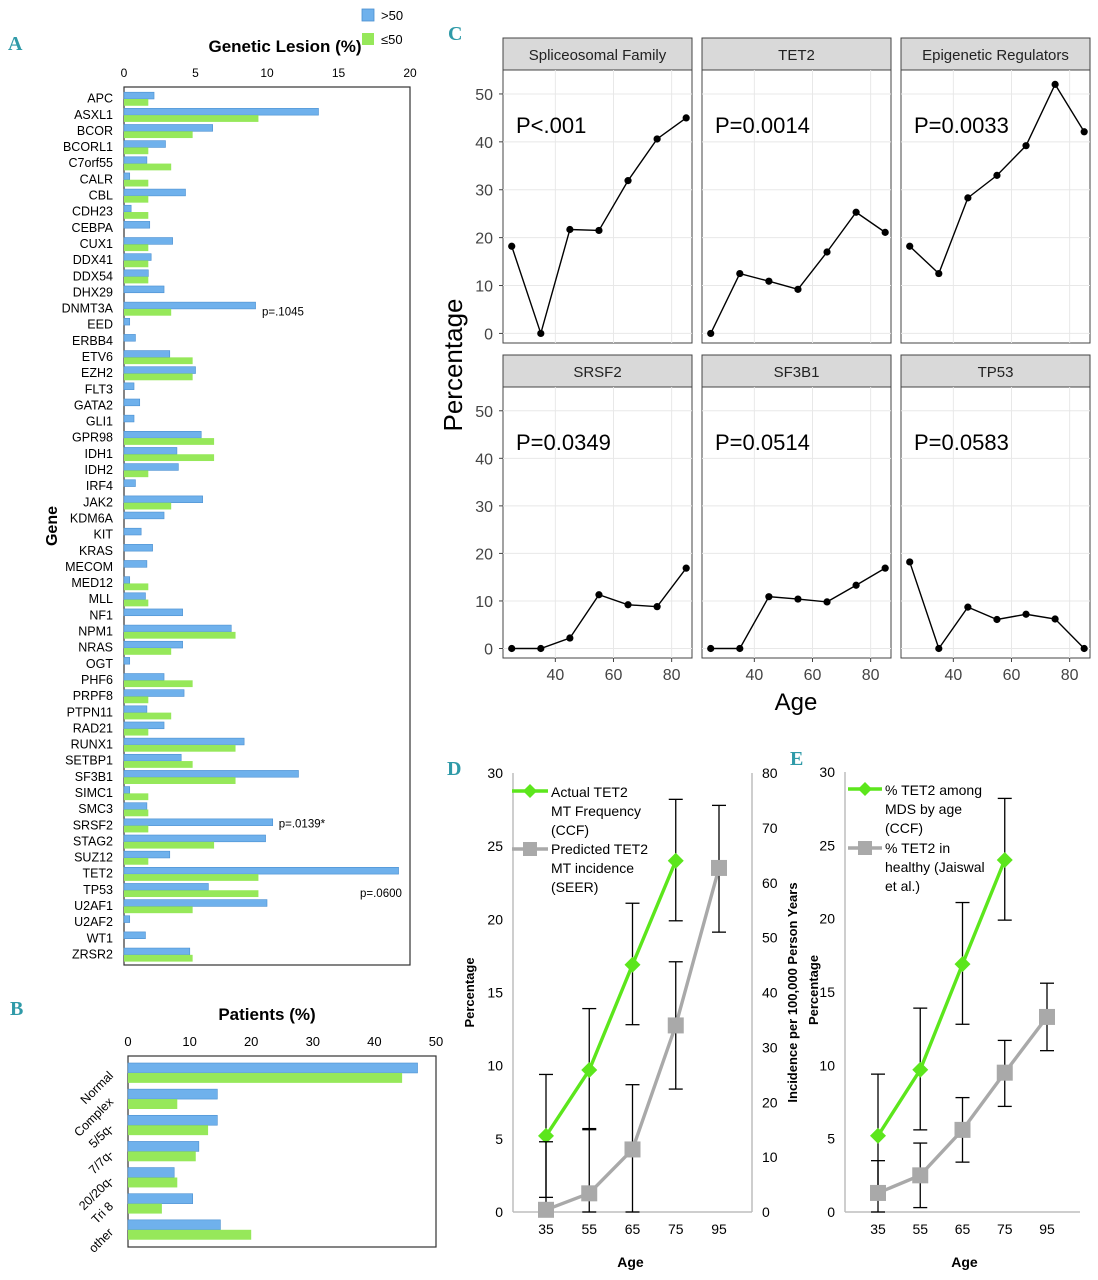  Describe the element at coordinates (100, 325) in the screenshot. I see `gene-label: EED` at that location.